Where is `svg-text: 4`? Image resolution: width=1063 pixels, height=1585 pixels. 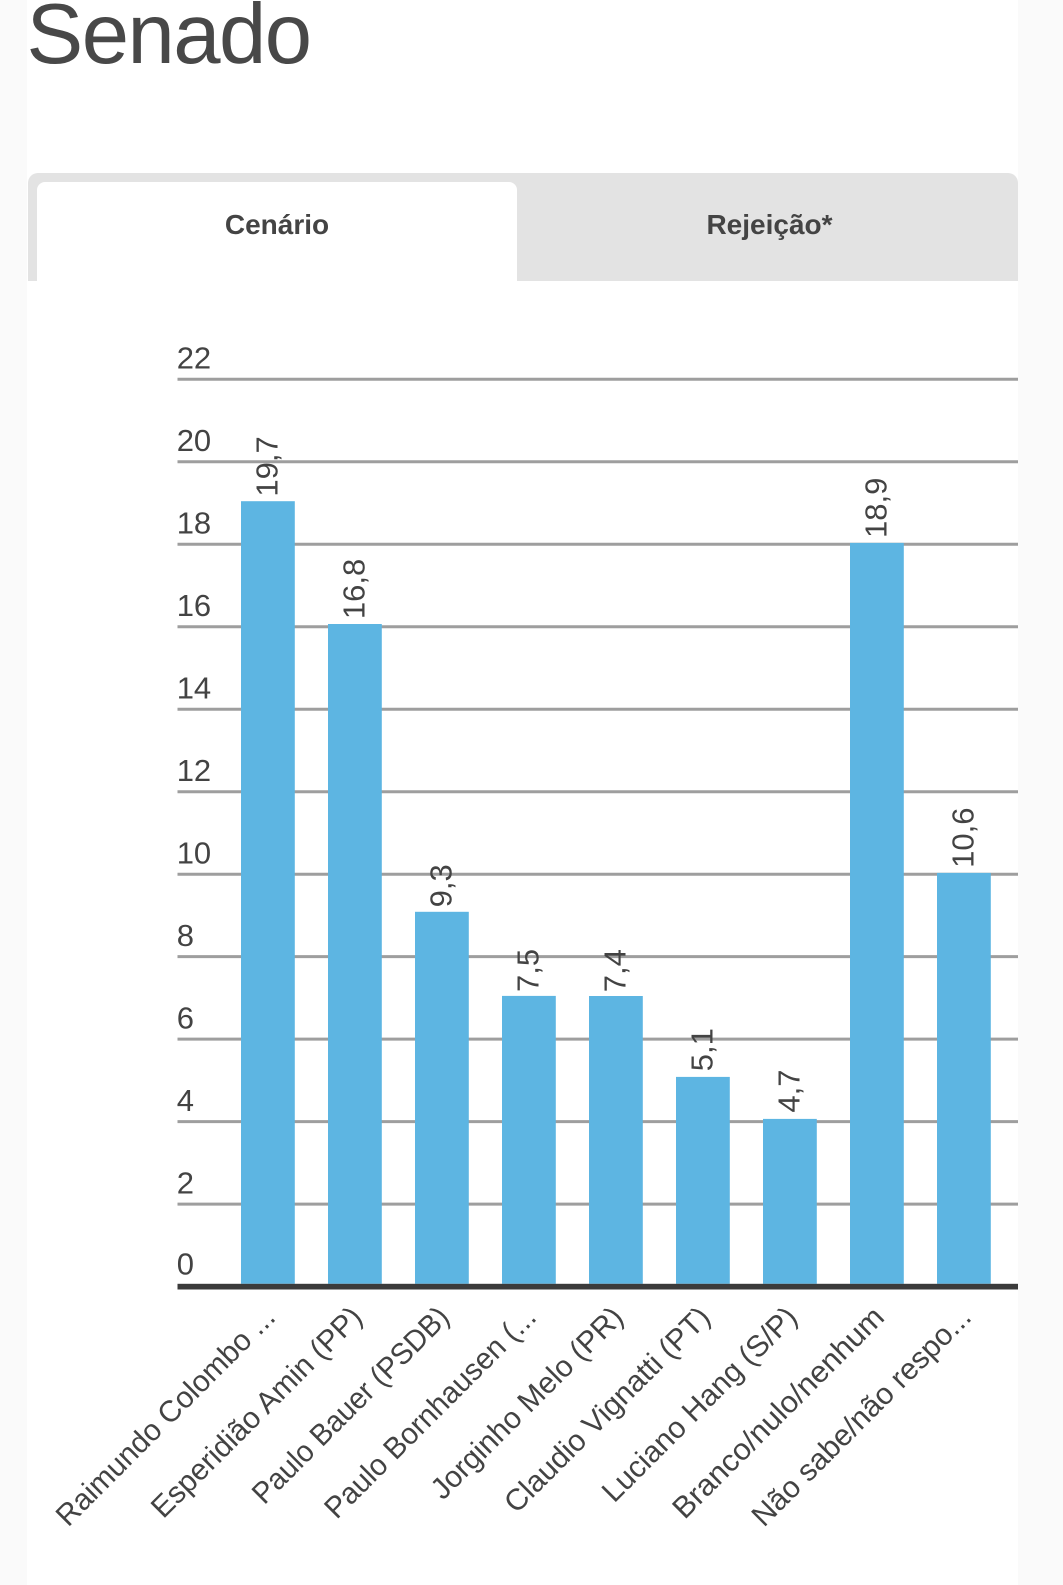
svg-text: 4 is located at coordinates (185, 1100).